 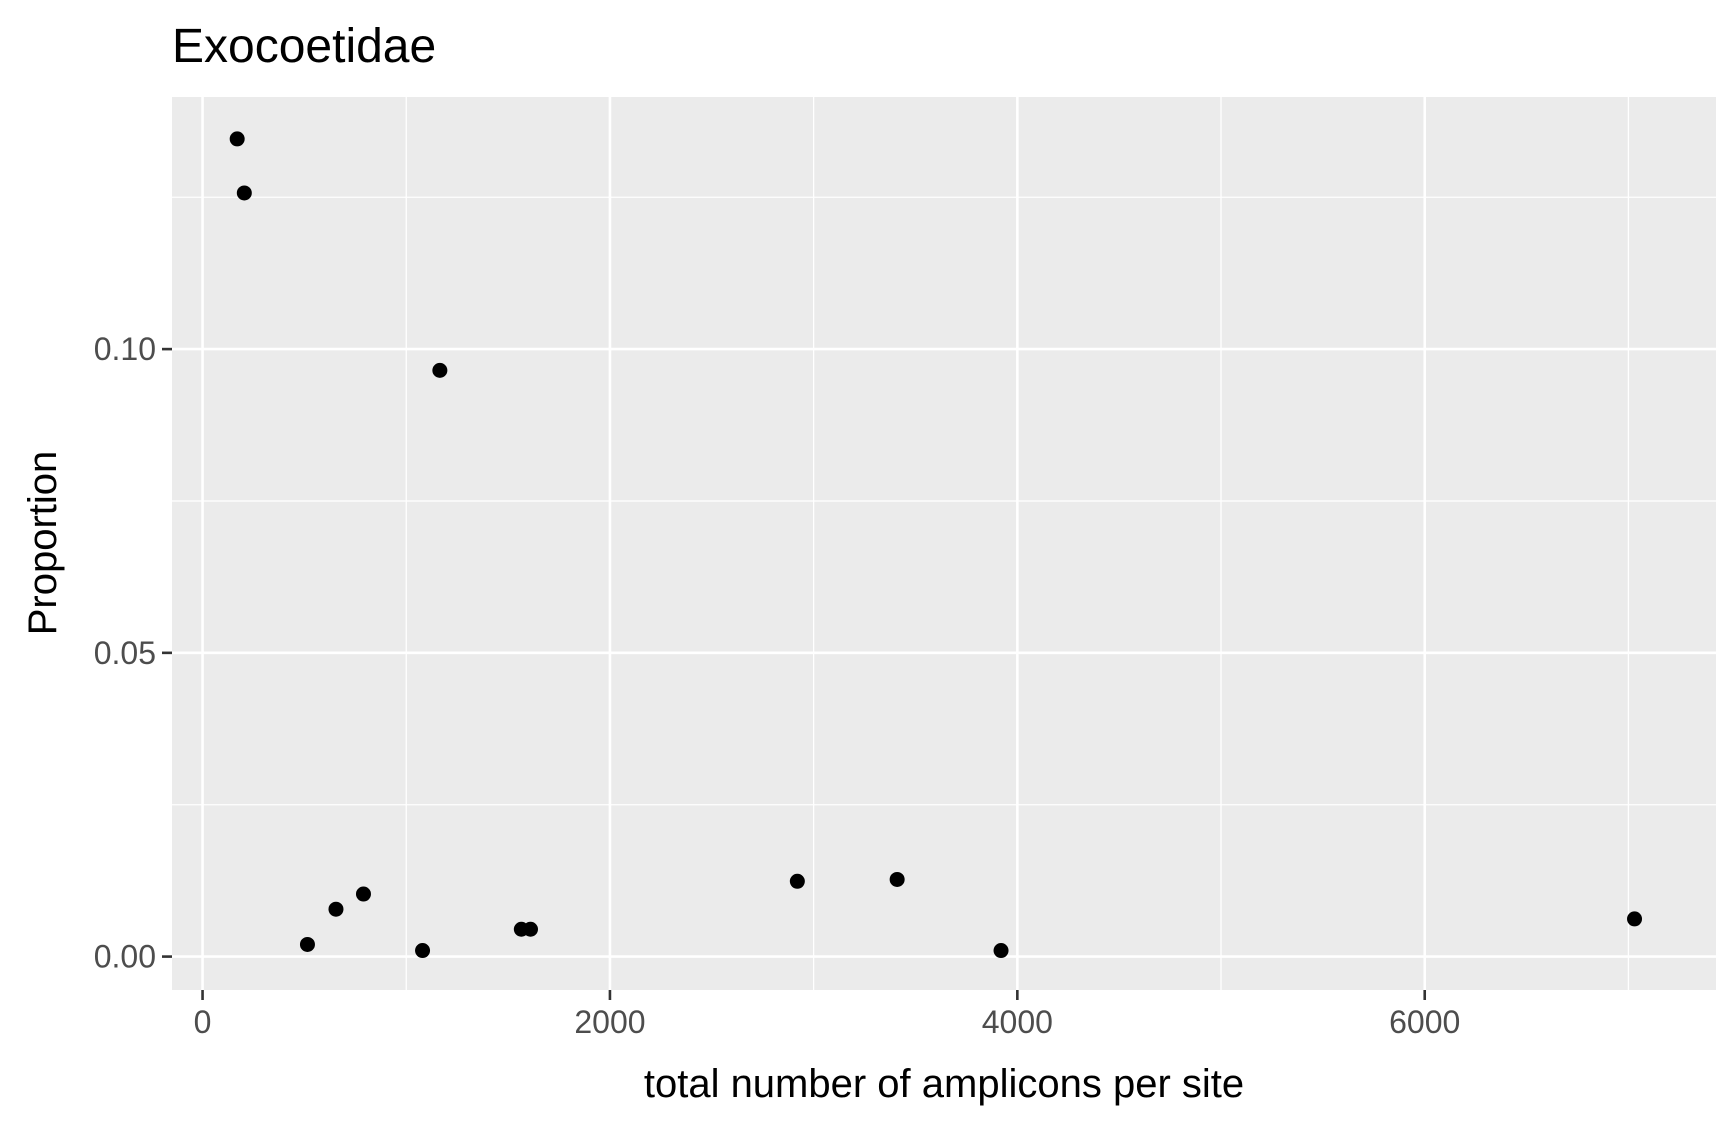 I want to click on x-tick-label-2: 4000, so click(x=1017, y=1022).